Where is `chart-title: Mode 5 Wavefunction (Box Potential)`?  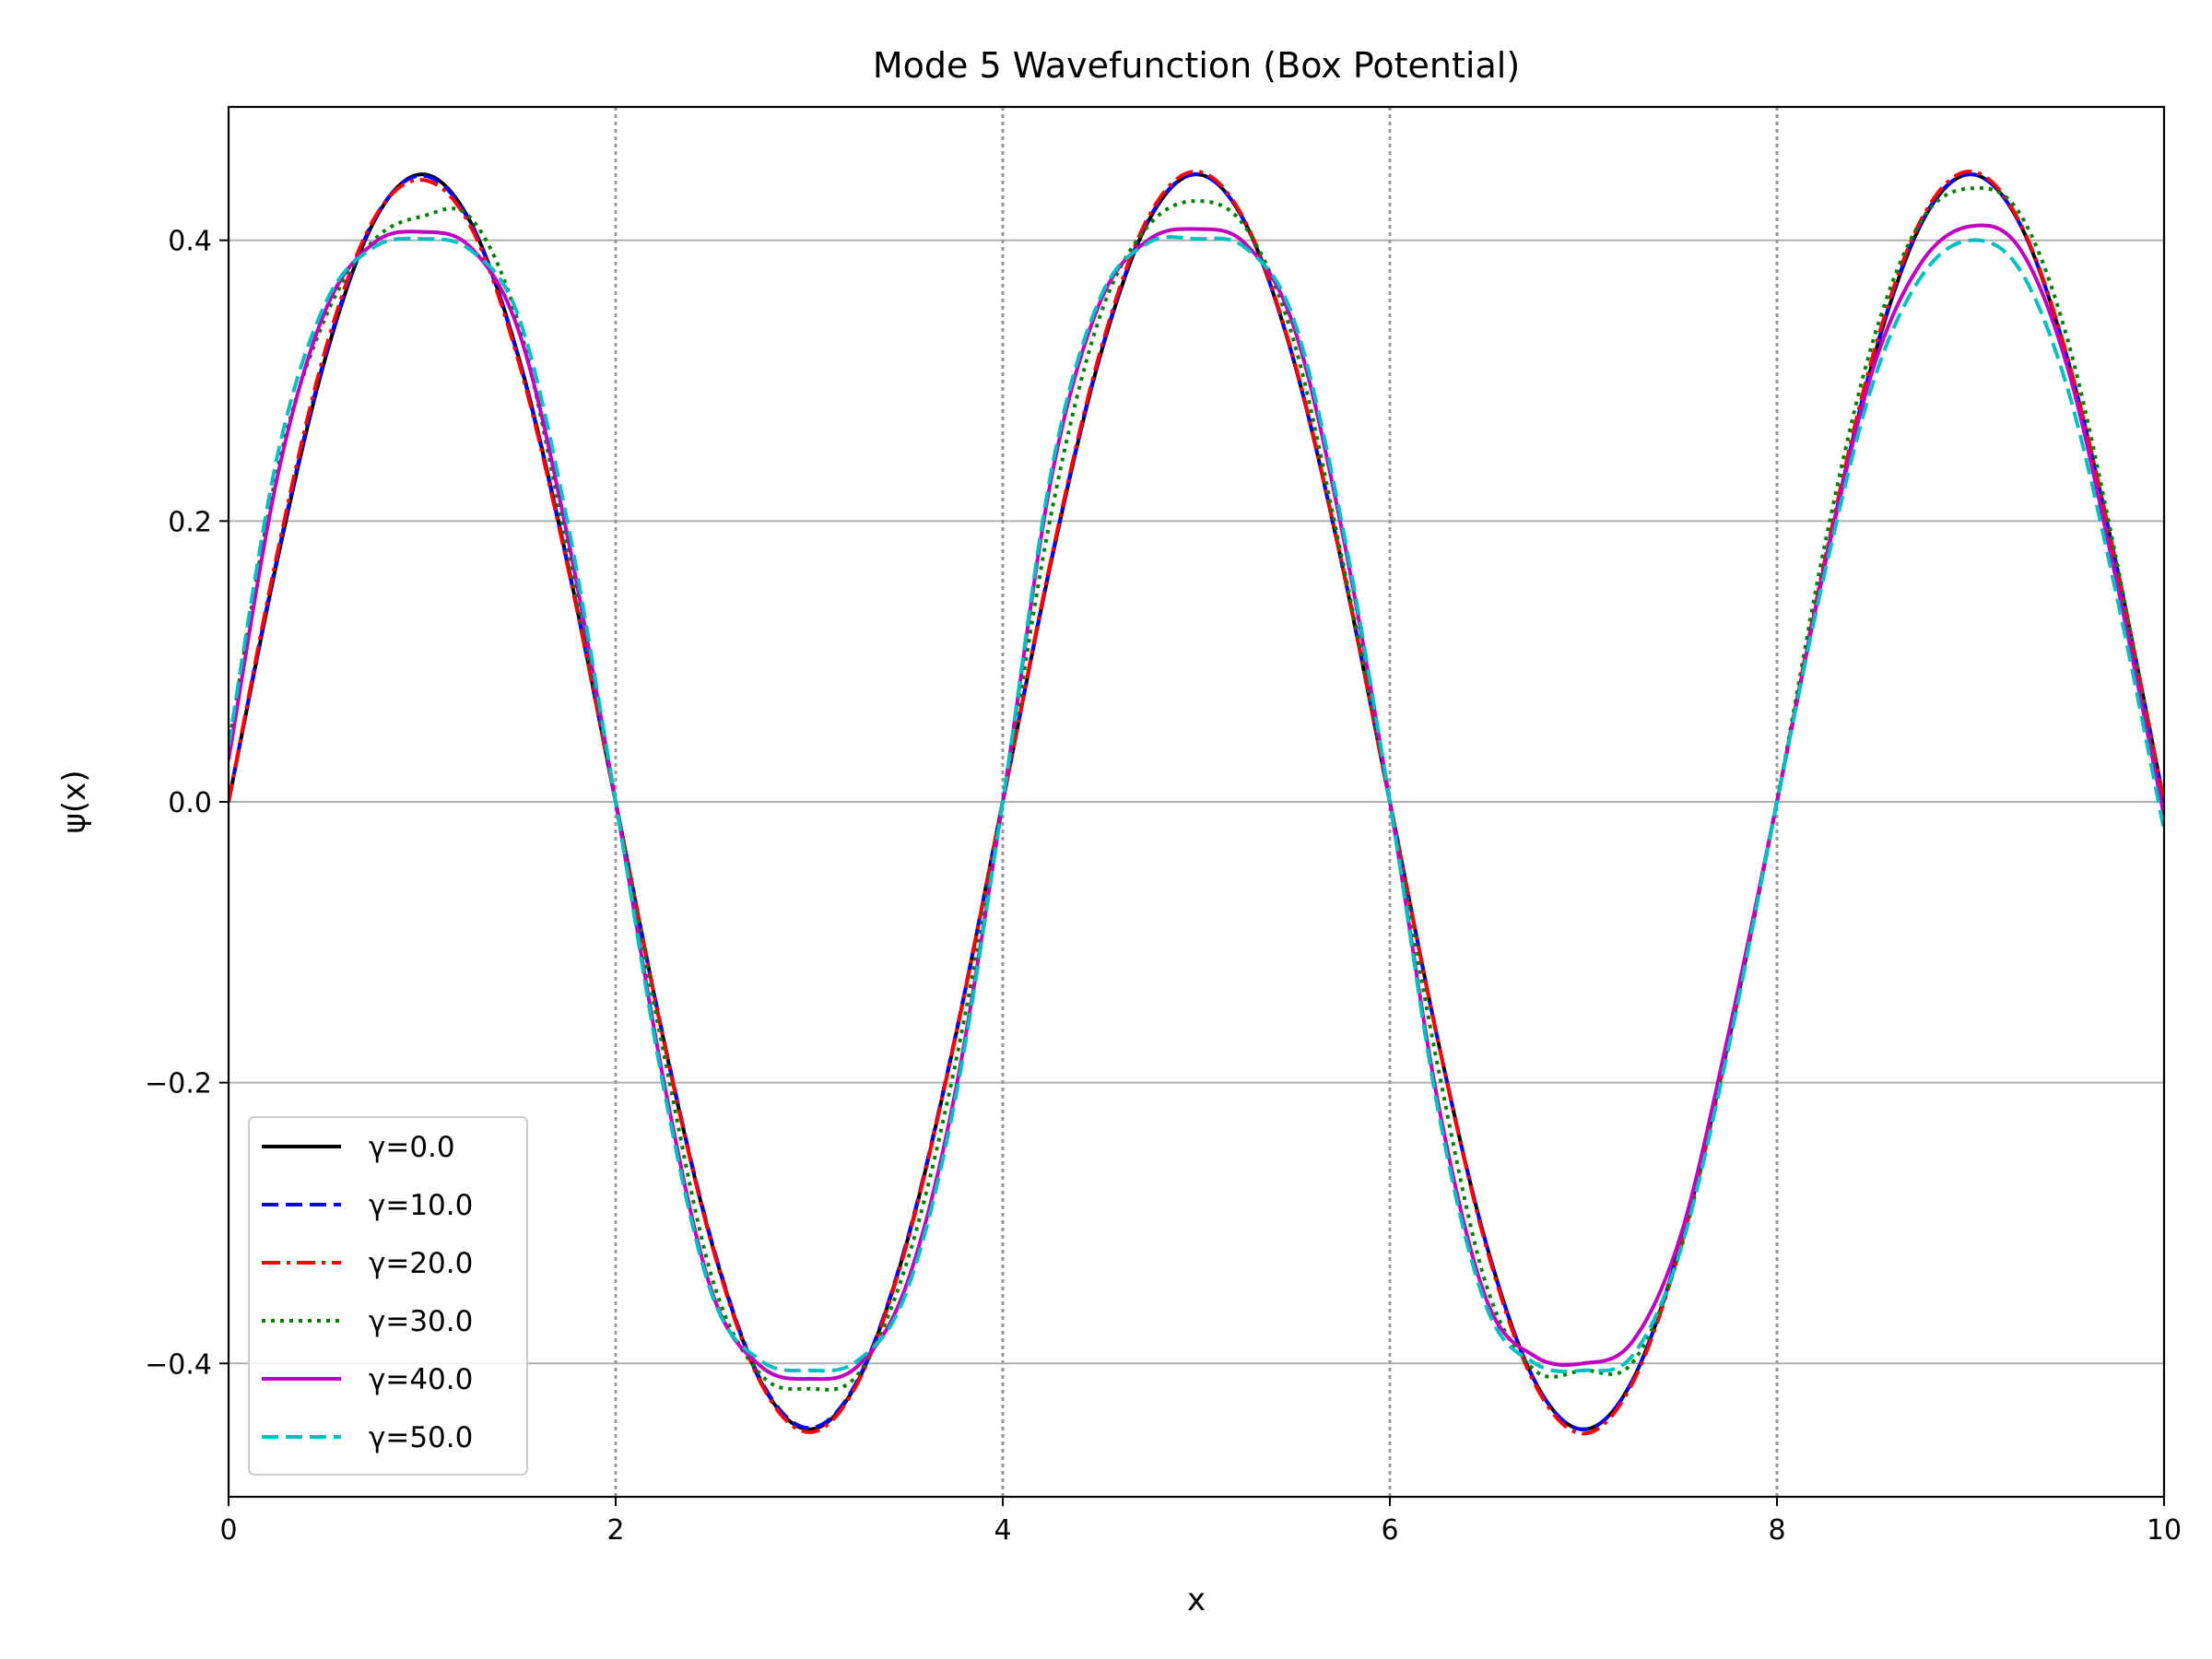
chart-title: Mode 5 Wavefunction (Box Potential) is located at coordinates (1196, 65).